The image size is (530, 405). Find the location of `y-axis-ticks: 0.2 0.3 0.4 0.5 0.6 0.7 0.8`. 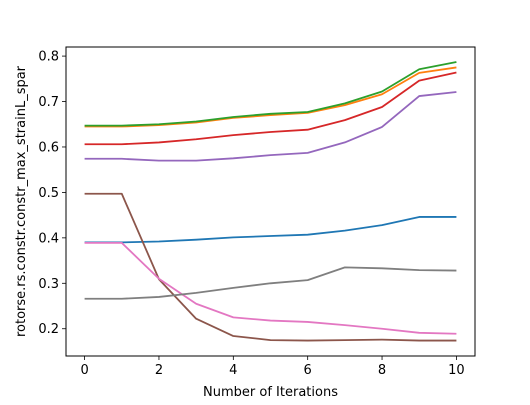

y-axis-ticks: 0.2 0.3 0.4 0.5 0.6 0.7 0.8 is located at coordinates (52, 193).